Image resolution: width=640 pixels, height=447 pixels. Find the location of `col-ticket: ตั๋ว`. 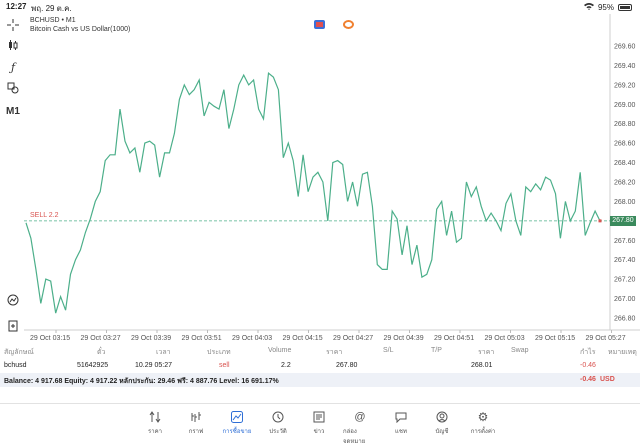

col-ticket: ตั๋ว is located at coordinates (101, 352).